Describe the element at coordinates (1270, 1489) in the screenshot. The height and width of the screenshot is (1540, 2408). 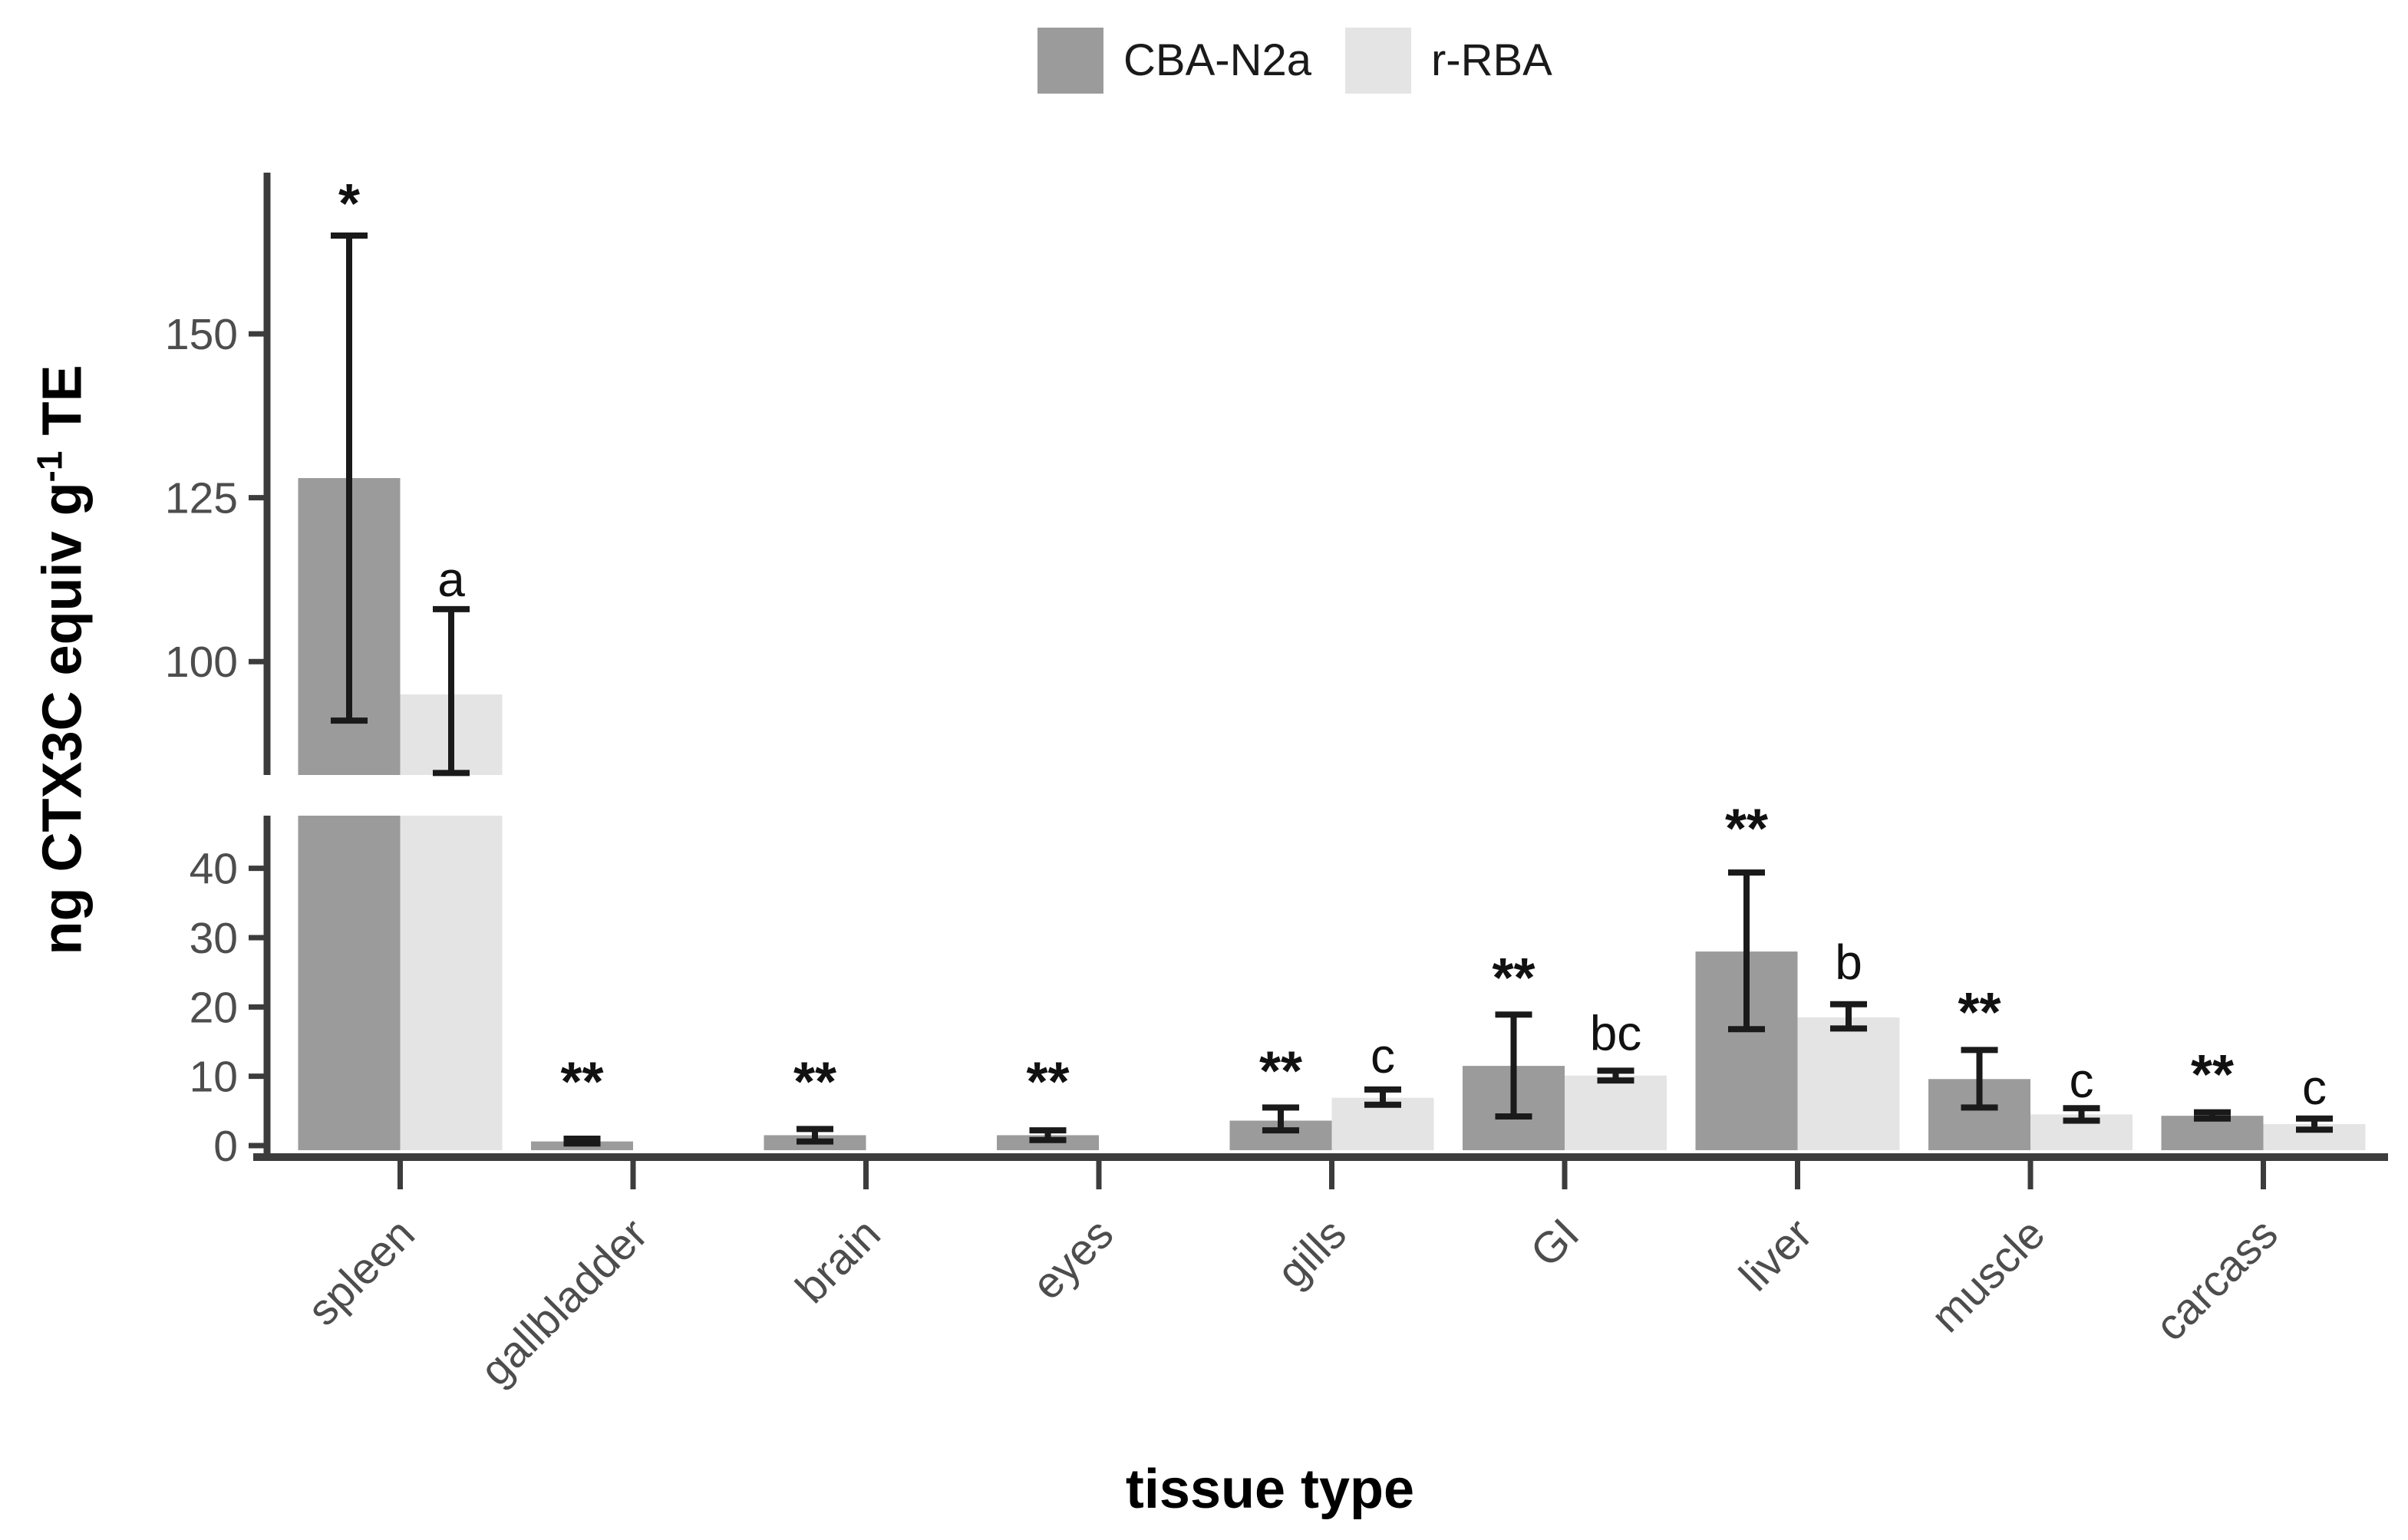
I see `x-axis-title: tissue type` at that location.